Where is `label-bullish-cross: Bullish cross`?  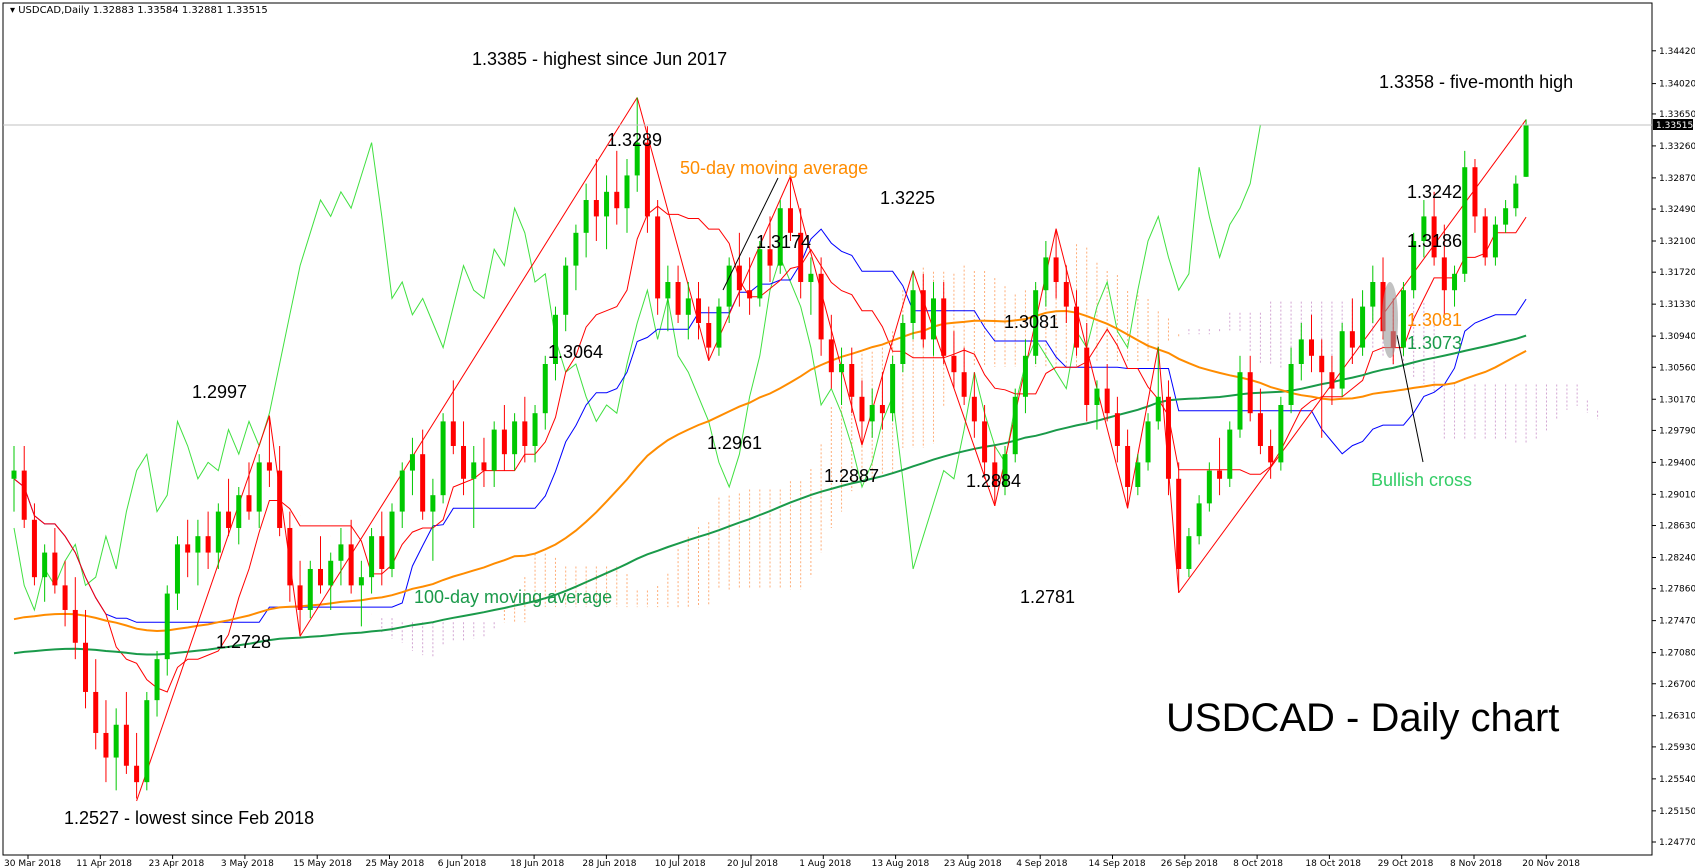 label-bullish-cross: Bullish cross is located at coordinates (1421, 480).